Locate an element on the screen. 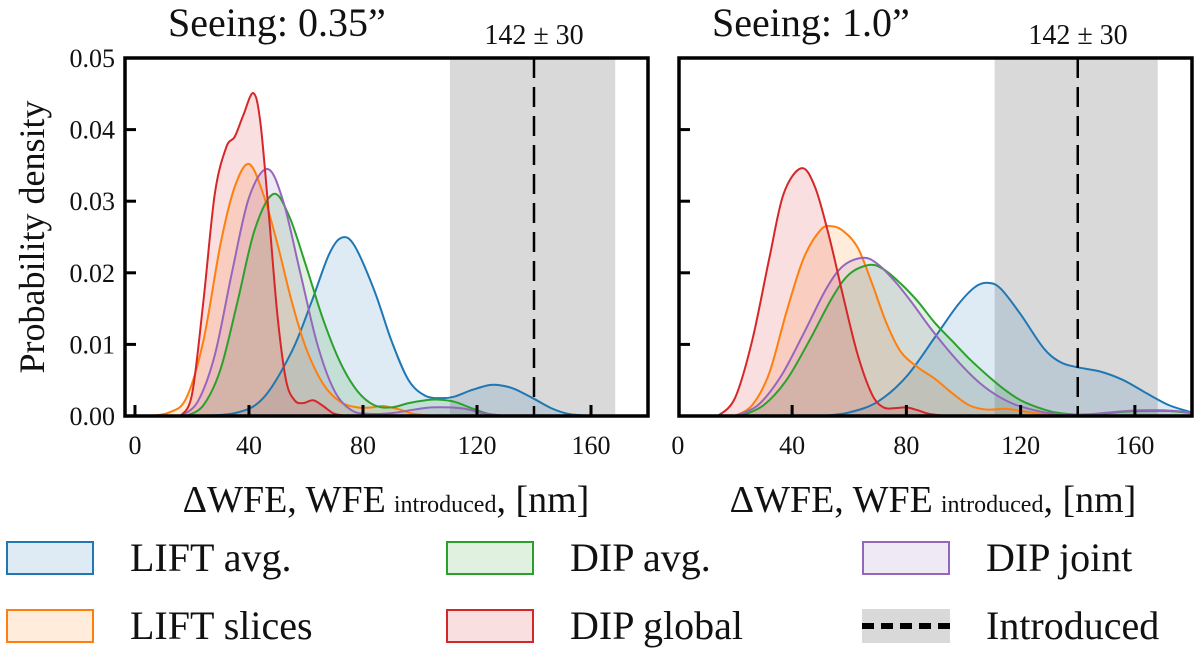 This screenshot has height=664, width=1200. legend-item-dip-global: DIP global is located at coordinates (594, 626).